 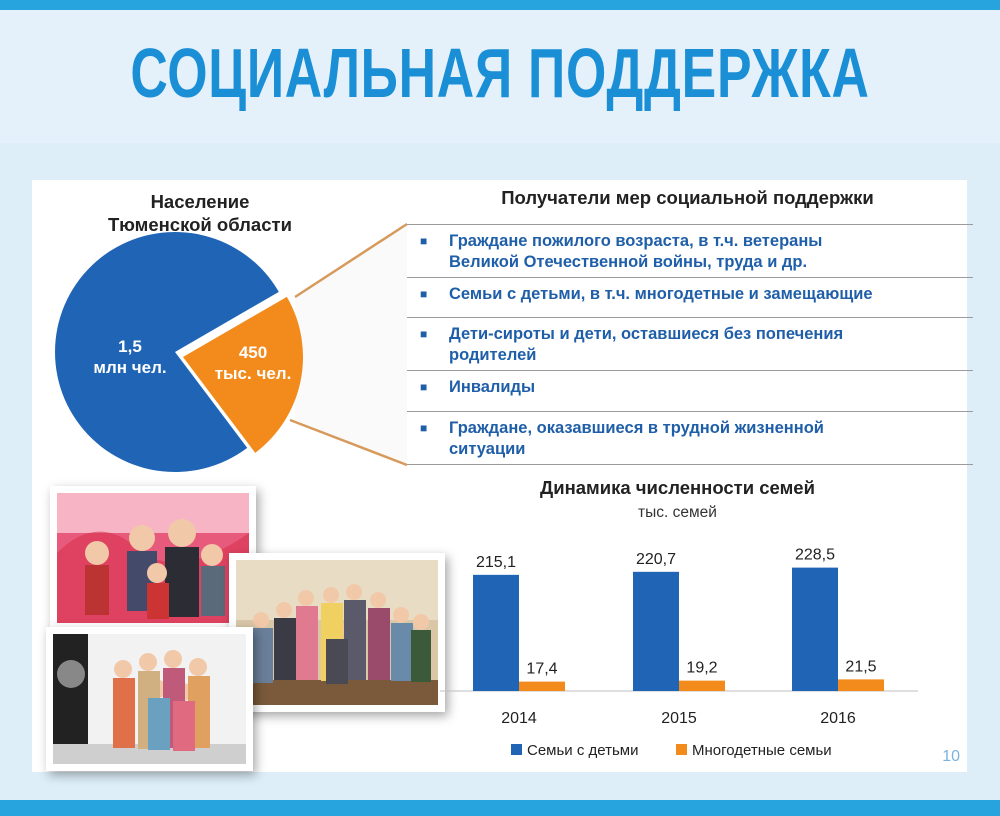 What do you see at coordinates (860, 666) in the screenshot?
I see `data-label: 21,5` at bounding box center [860, 666].